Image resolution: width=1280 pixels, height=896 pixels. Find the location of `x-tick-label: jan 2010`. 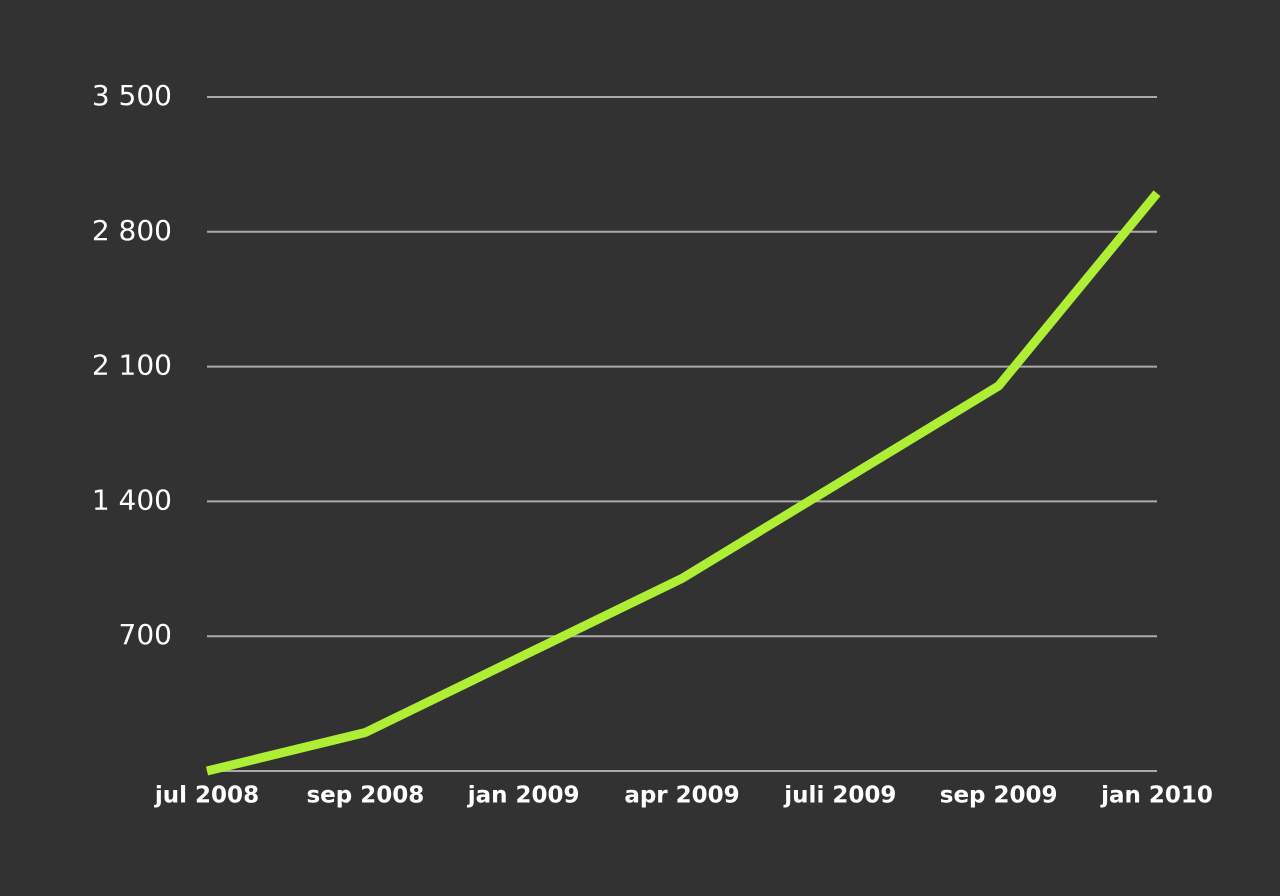

x-tick-label: jan 2010 is located at coordinates (1156, 796).